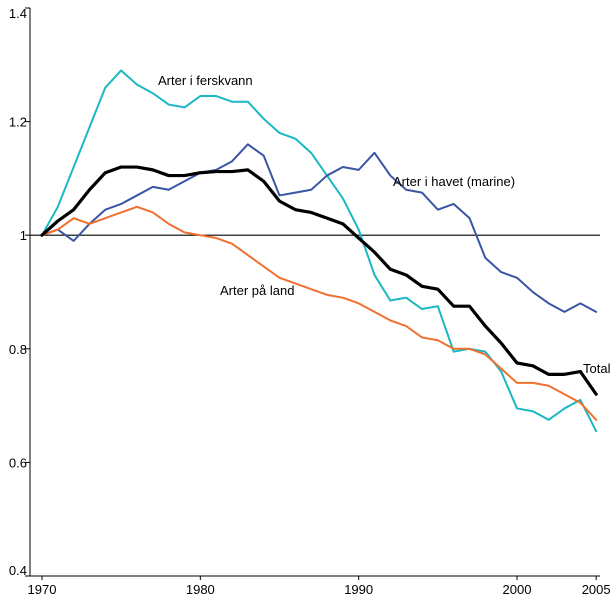  Describe the element at coordinates (597, 368) in the screenshot. I see `label-total: Total` at that location.